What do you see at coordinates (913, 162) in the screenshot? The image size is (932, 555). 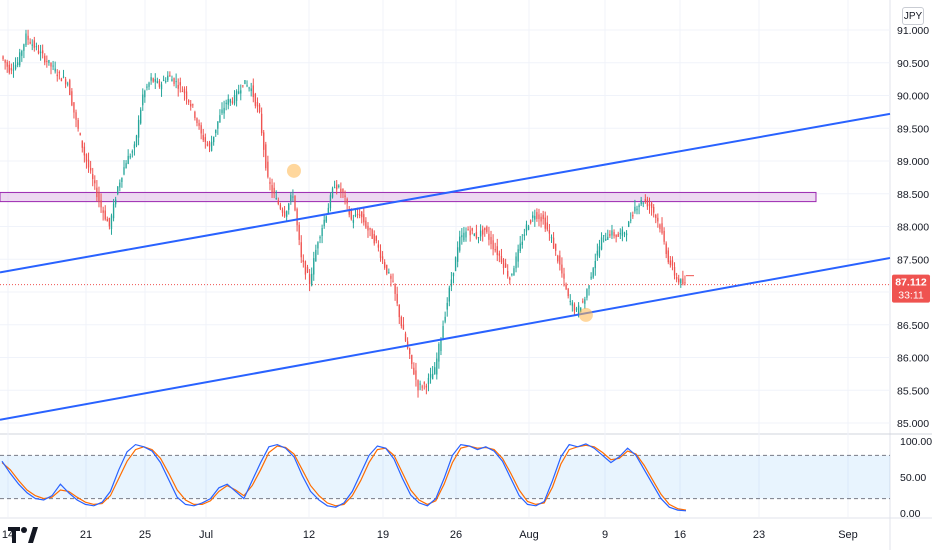 I see `price-tick-label: 89.000` at bounding box center [913, 162].